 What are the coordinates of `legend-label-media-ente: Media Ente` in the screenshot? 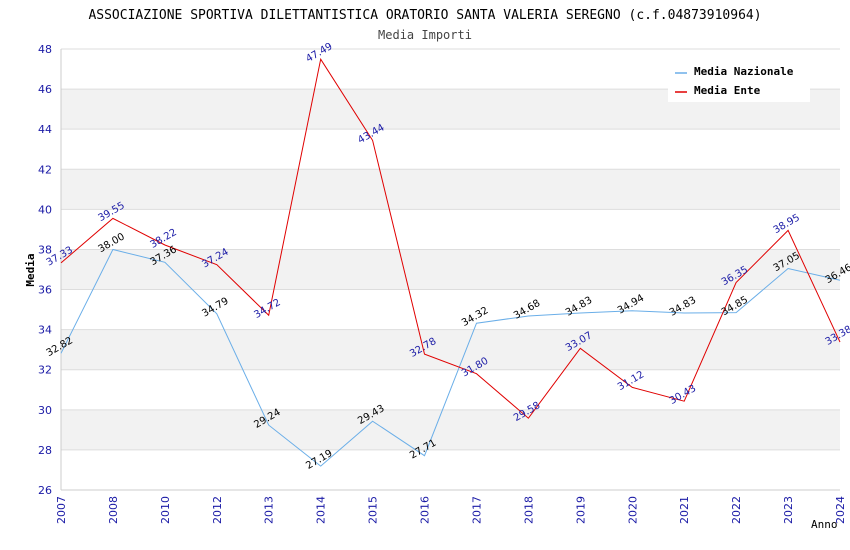 It's located at (727, 90).